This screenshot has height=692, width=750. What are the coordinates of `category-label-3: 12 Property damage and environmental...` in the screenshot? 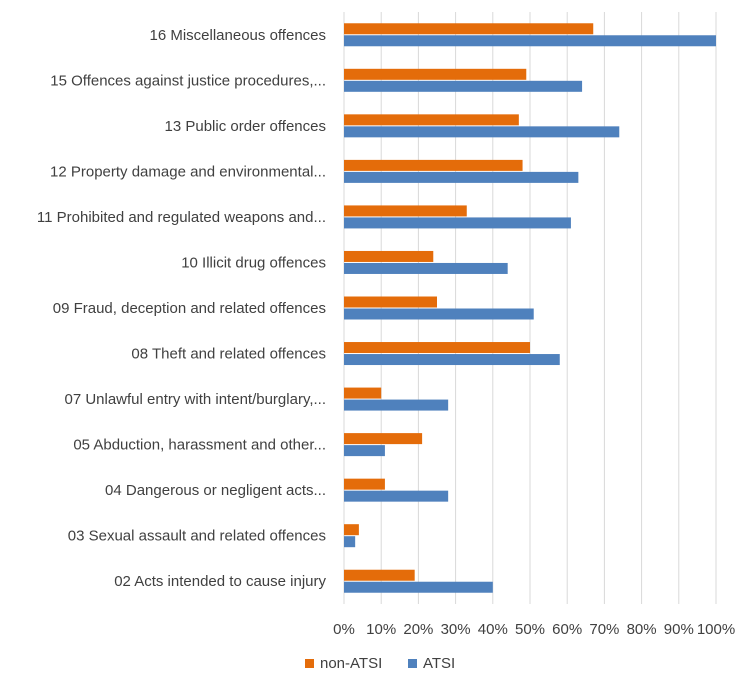 It's located at (188, 171).